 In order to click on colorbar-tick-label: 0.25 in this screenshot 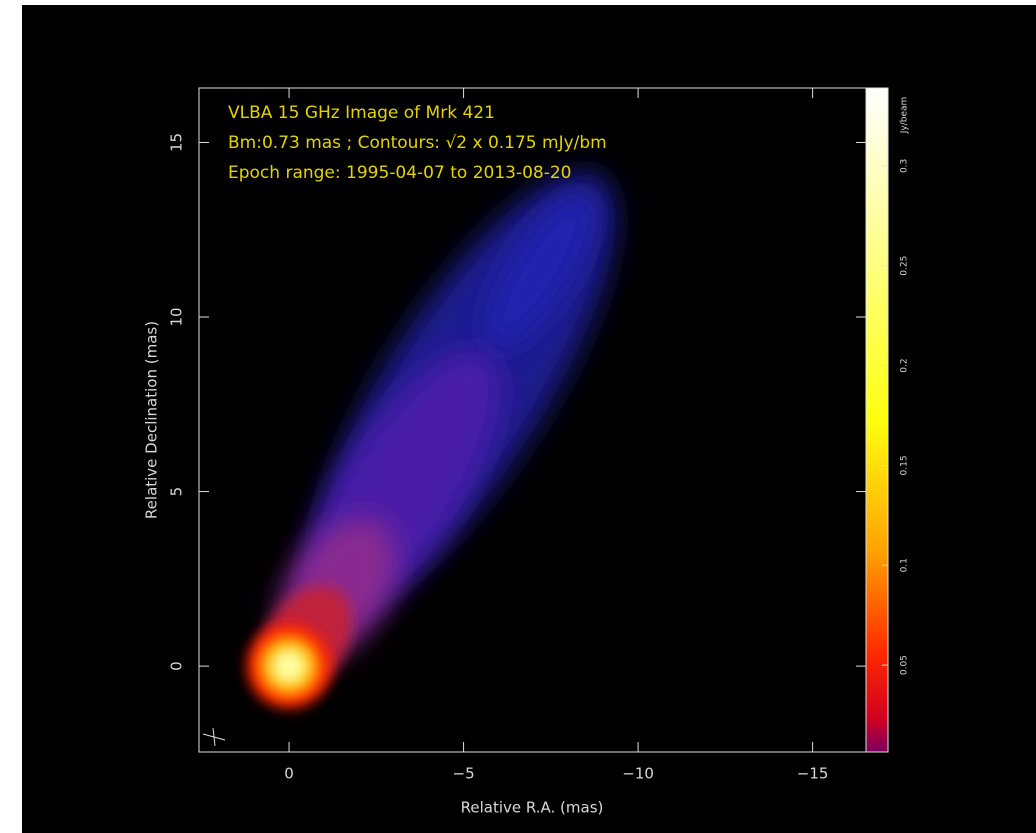, I will do `click(905, 266)`.